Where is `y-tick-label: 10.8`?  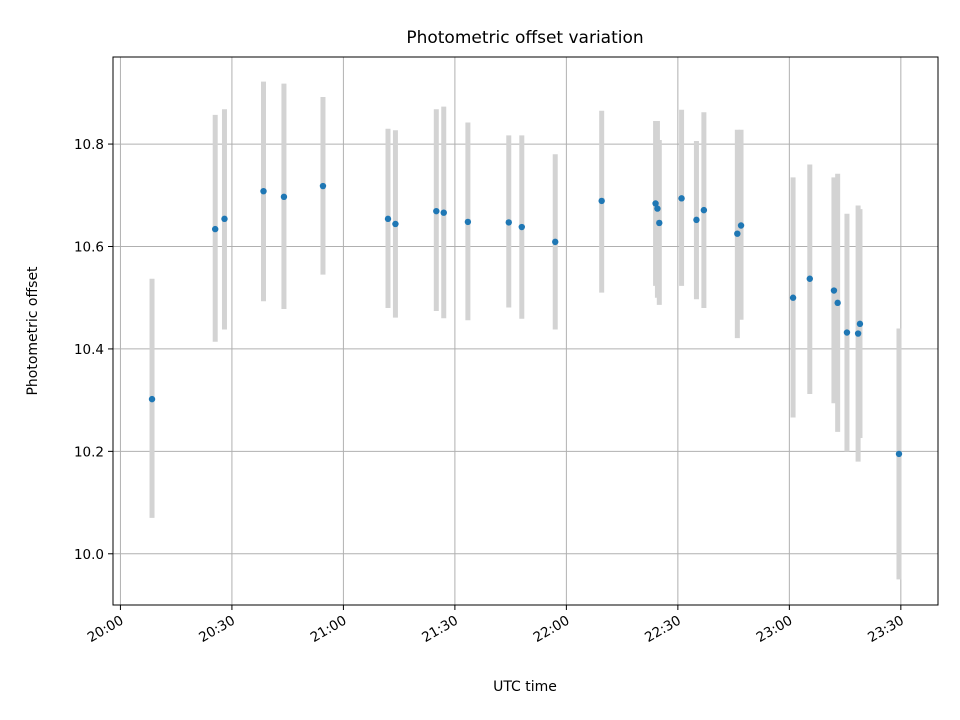 y-tick-label: 10.8 is located at coordinates (89, 145).